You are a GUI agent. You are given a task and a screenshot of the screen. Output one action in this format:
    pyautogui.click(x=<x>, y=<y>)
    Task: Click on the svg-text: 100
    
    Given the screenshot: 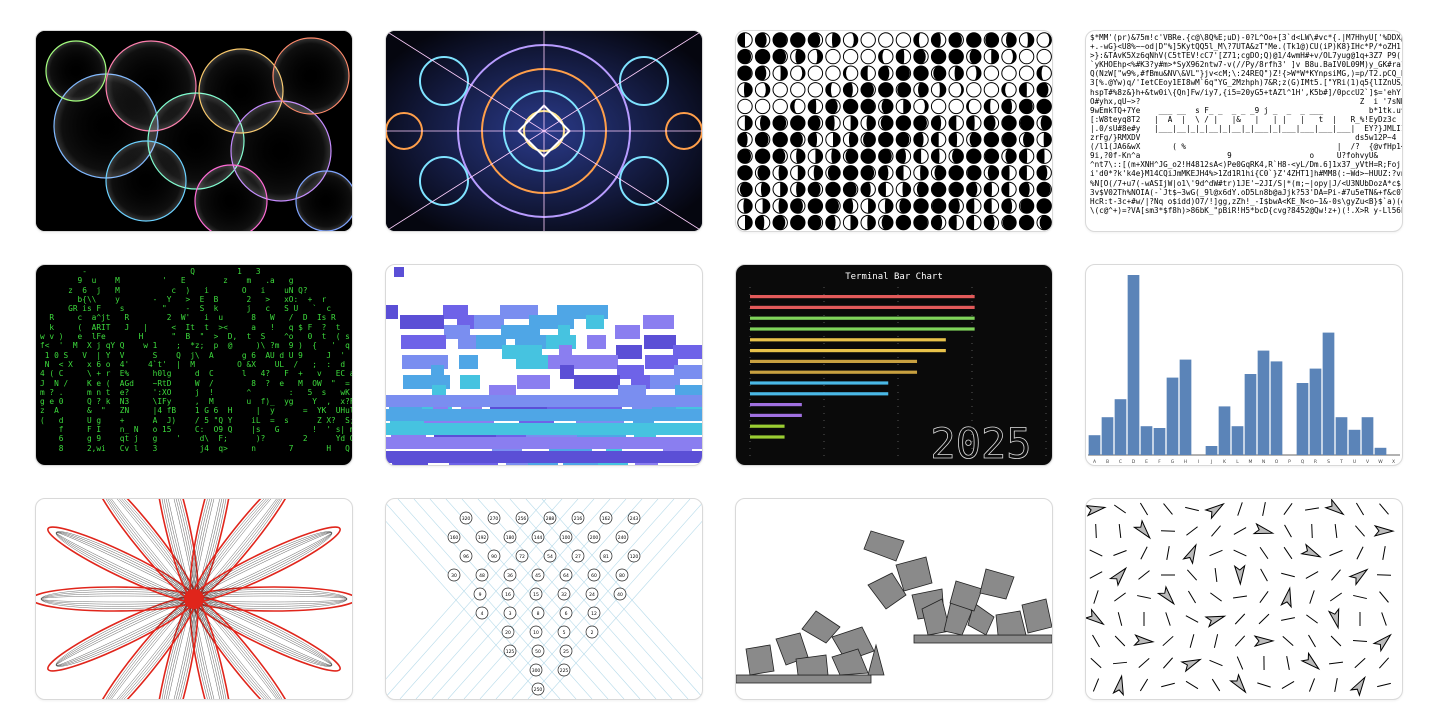 What is the action you would take?
    pyautogui.click(x=566, y=538)
    